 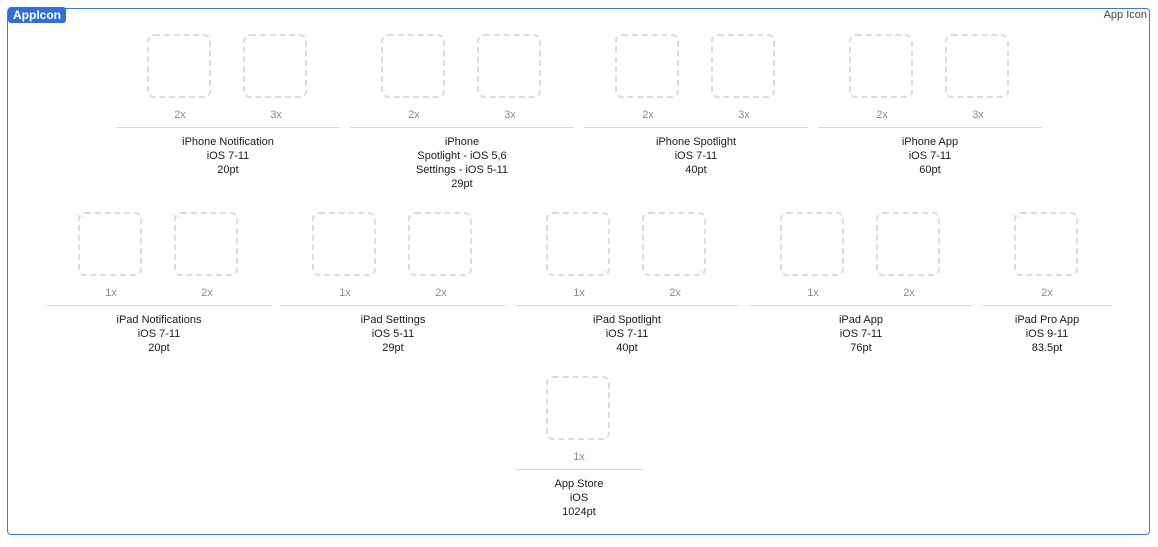 I want to click on caption-line: iPhone Spotlight, so click(x=696, y=142).